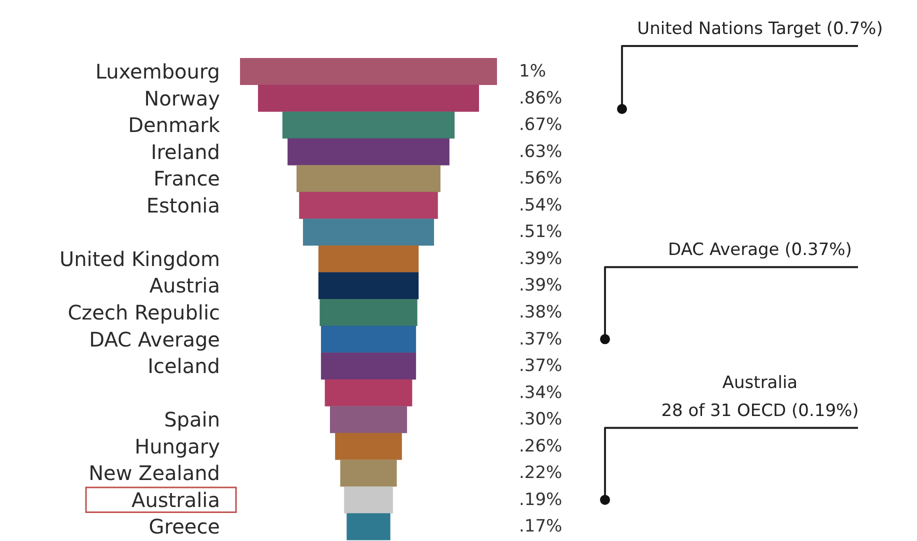  I want to click on category-label: New Zealand, so click(154, 473).